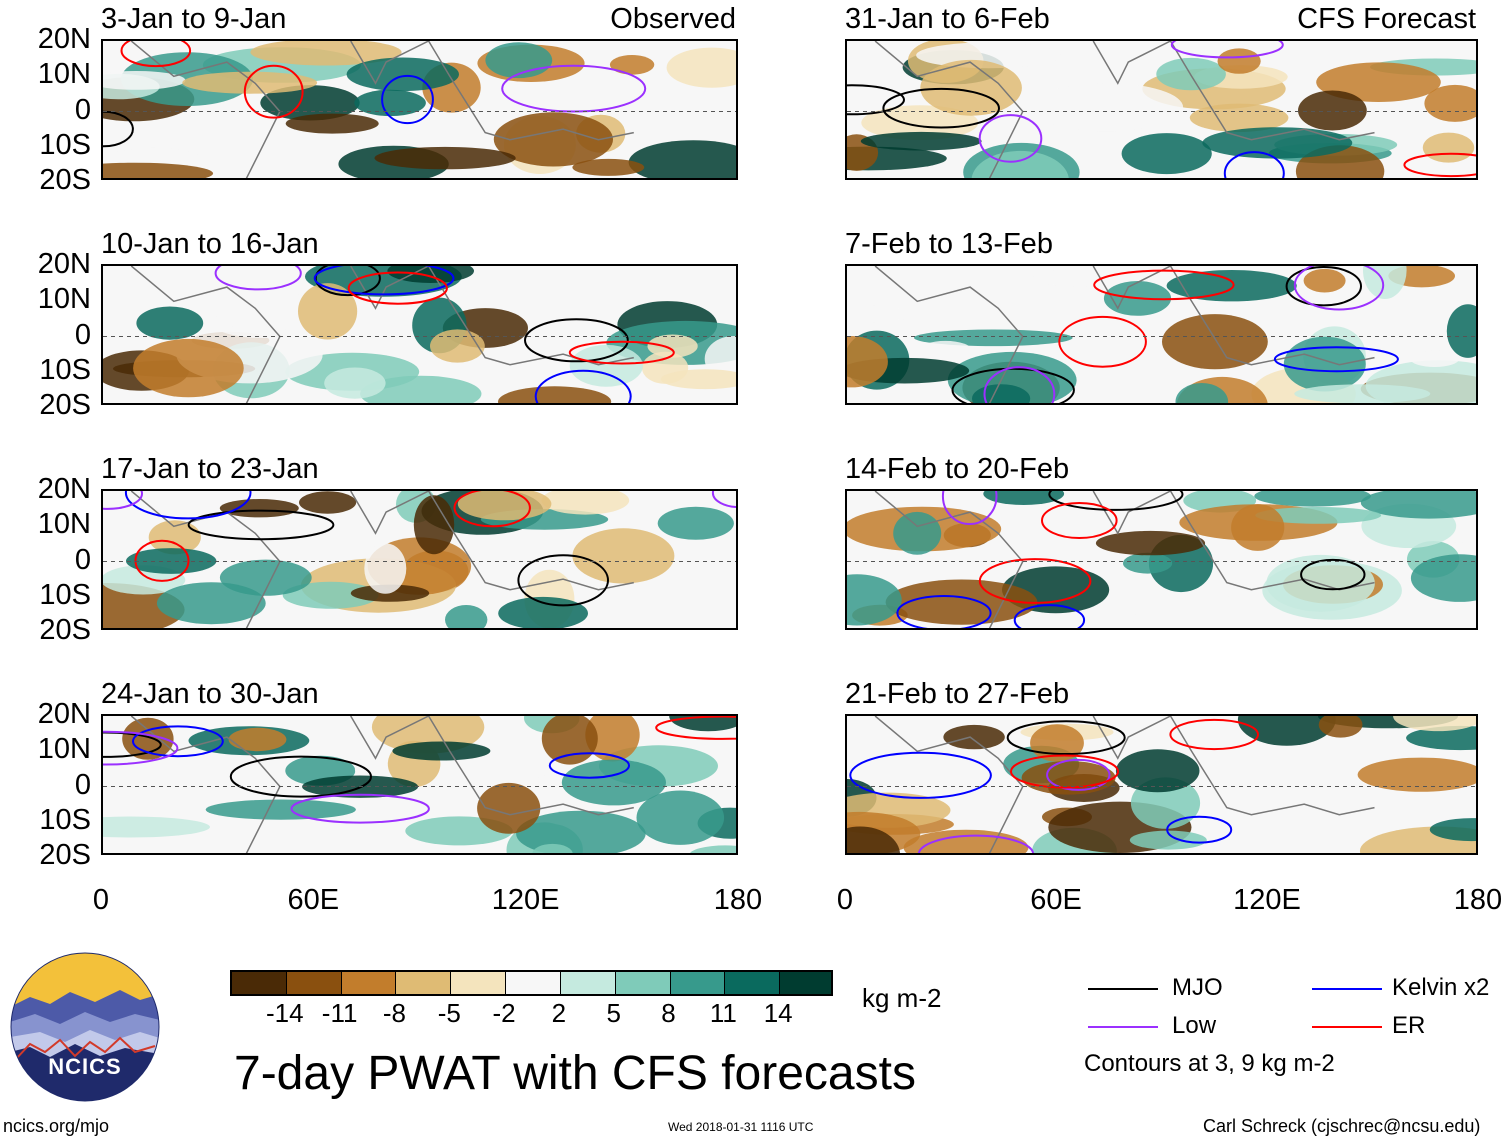  Describe the element at coordinates (82, 109) in the screenshot. I see `y-tick-label: 0` at that location.